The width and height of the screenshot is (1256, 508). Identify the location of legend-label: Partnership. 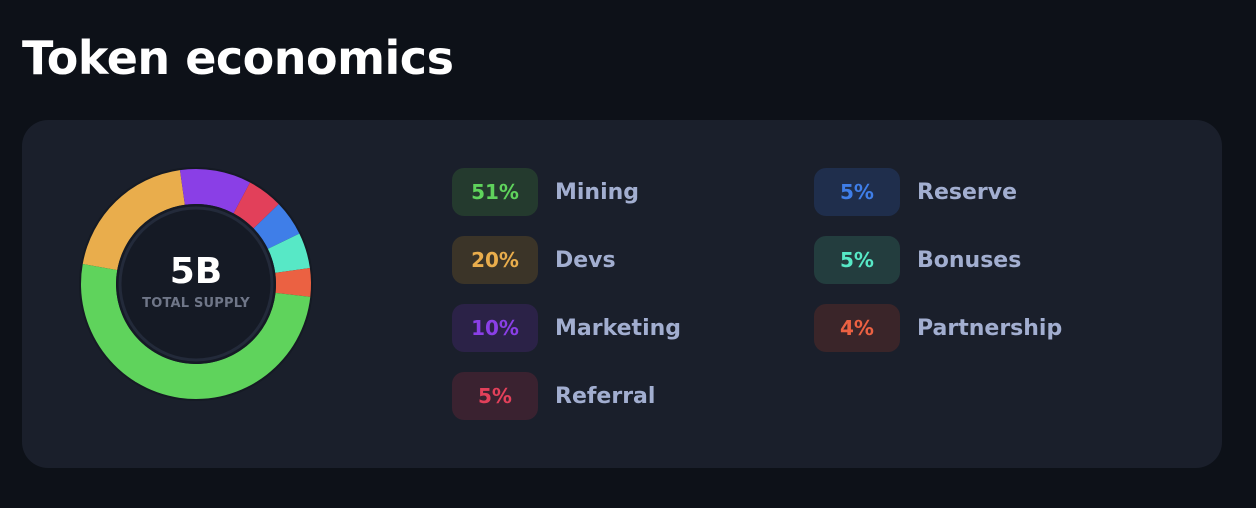
(990, 328).